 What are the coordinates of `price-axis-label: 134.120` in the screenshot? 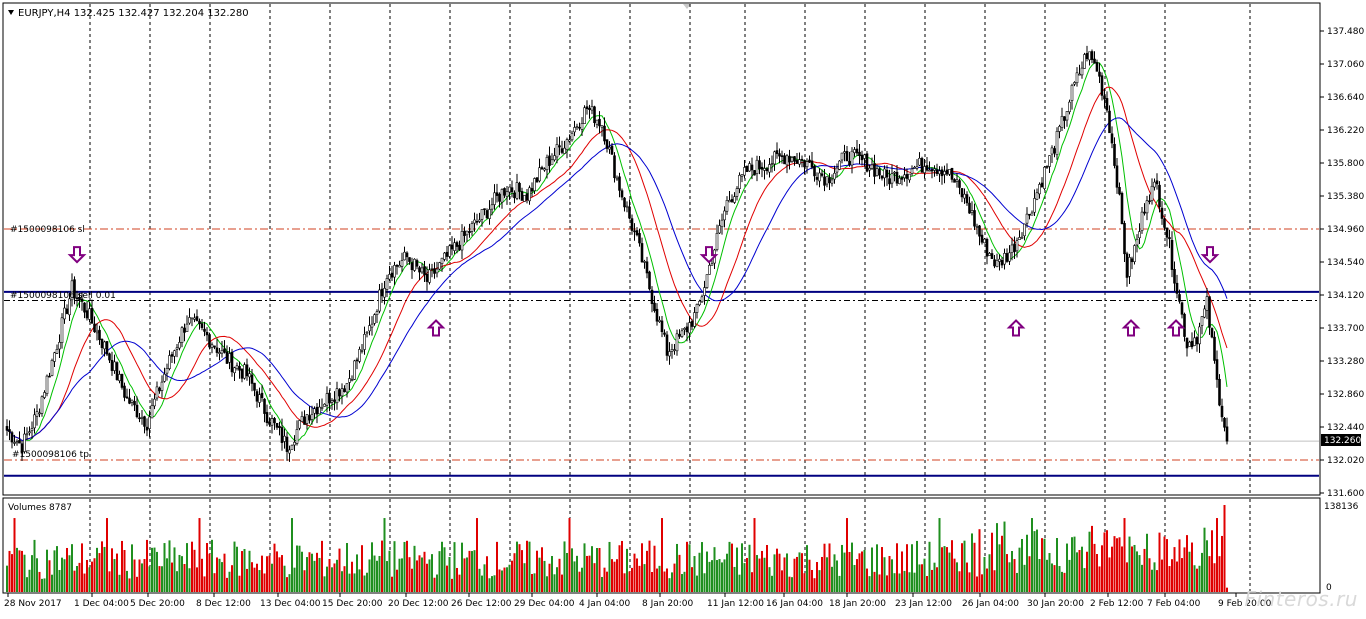 It's located at (1345, 296).